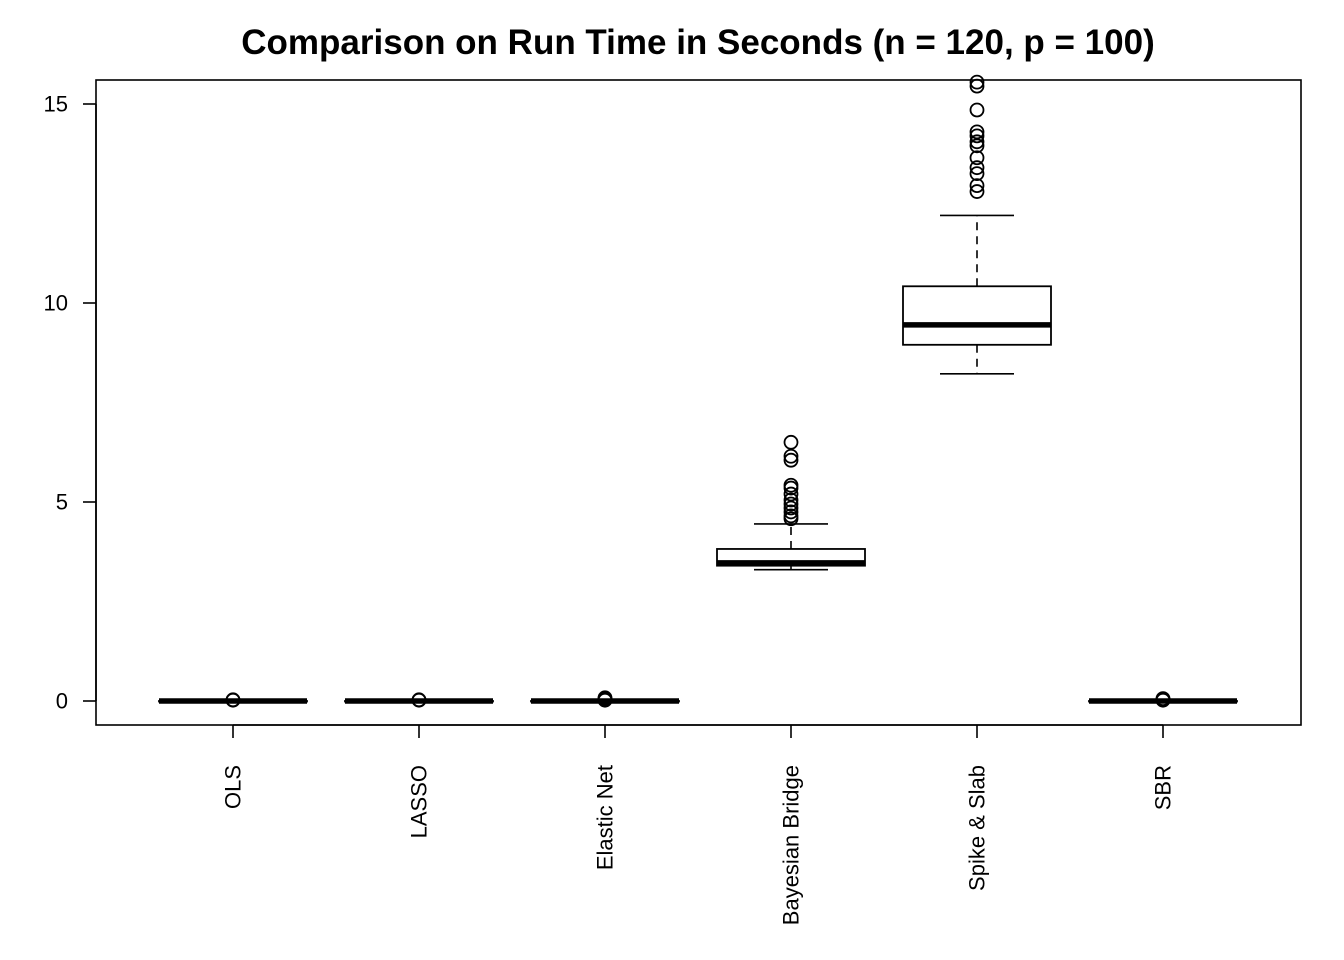 This screenshot has width=1344, height=960. I want to click on x-category-label: LASSO, so click(419, 801).